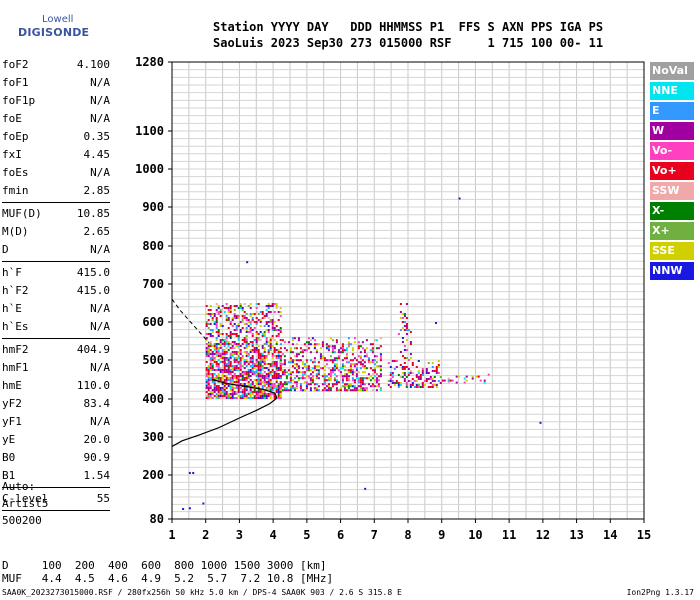  I want to click on legend-item-vo-: Vo-, so click(672, 151).